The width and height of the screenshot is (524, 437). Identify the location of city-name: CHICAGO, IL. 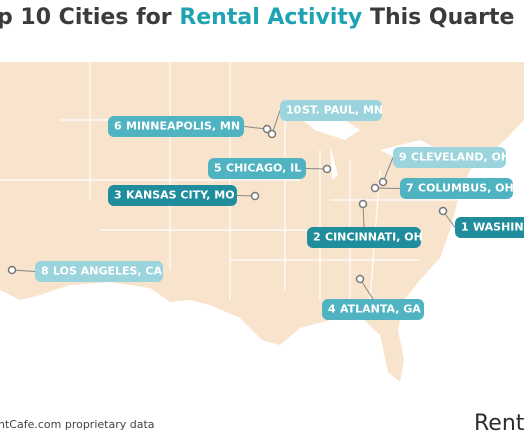
(263, 168).